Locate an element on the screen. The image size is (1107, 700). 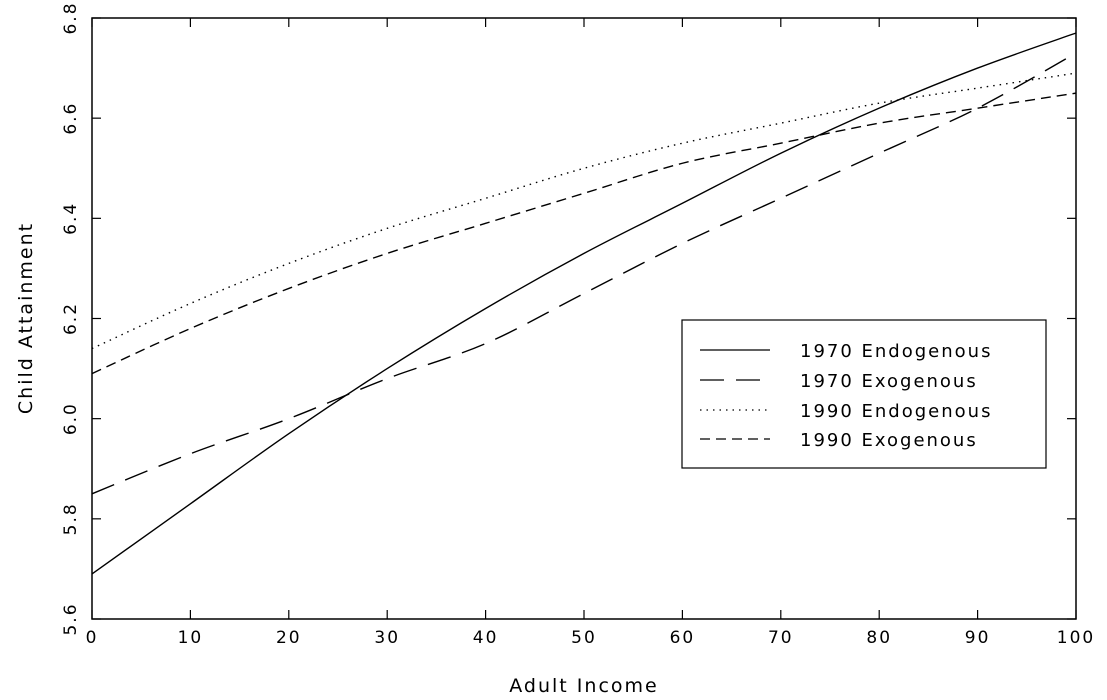
x-tick-label: 70 is located at coordinates (781, 638).